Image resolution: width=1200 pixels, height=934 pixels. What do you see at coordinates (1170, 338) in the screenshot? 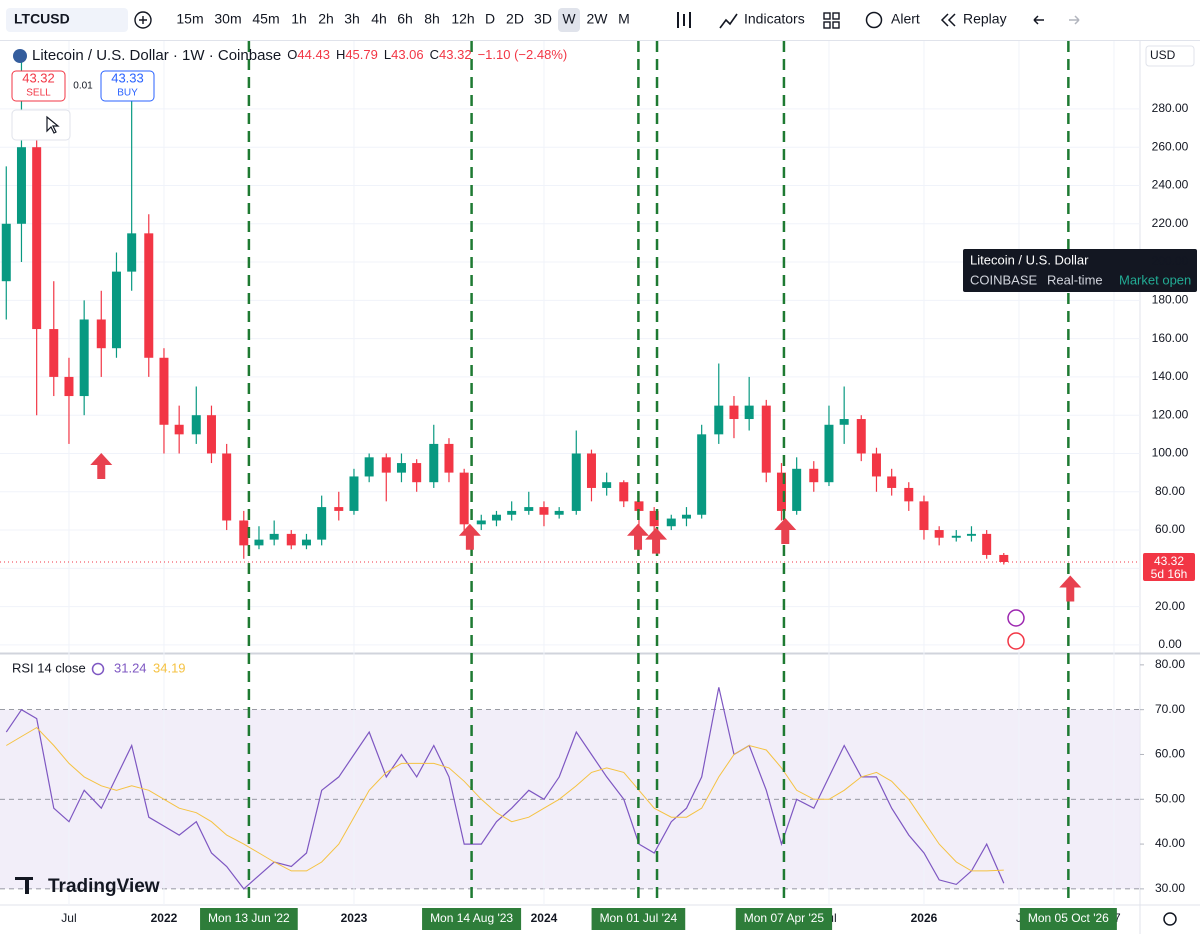
I see `y-tick-label: 160.00` at bounding box center [1170, 338].